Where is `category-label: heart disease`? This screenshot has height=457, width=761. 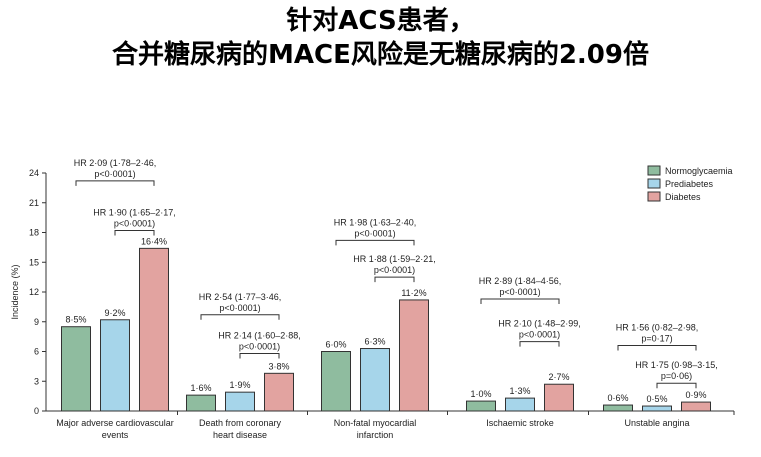 category-label: heart disease is located at coordinates (240, 435).